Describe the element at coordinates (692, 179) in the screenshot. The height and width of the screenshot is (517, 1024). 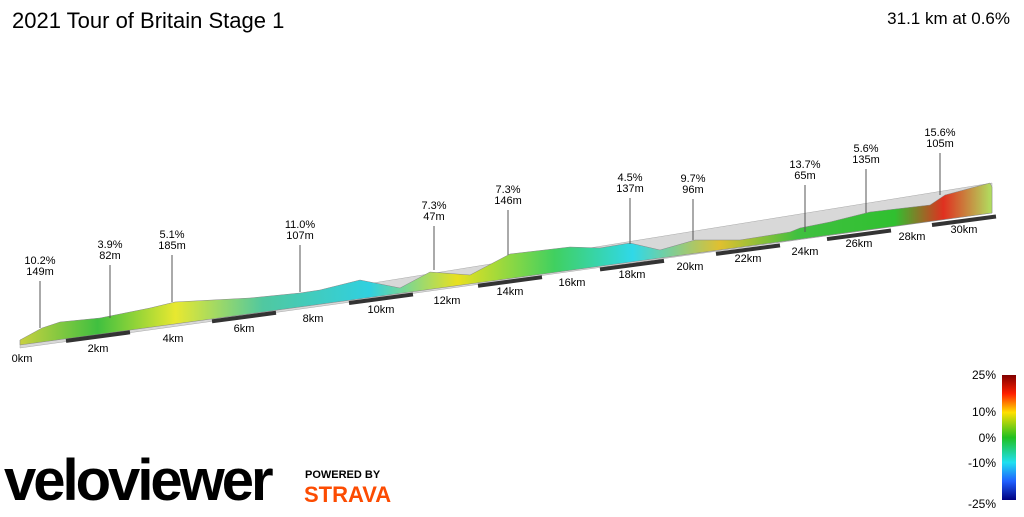
I see `climb-gradient: 9.7%` at that location.